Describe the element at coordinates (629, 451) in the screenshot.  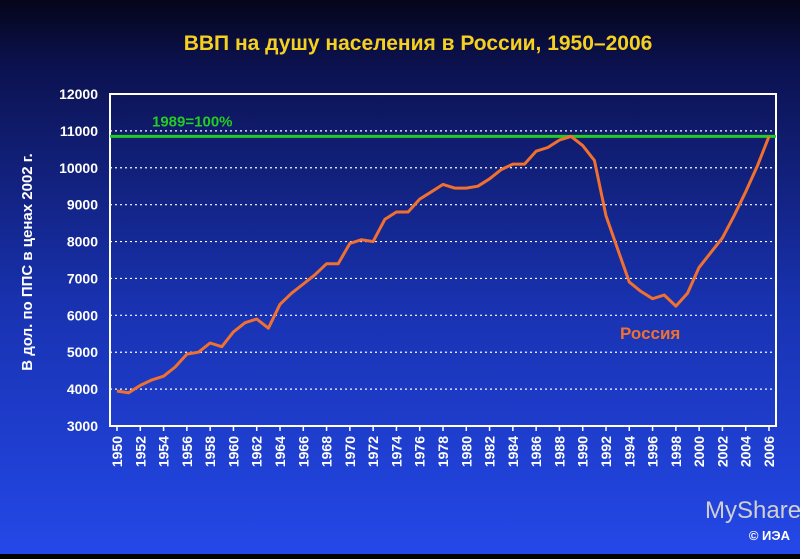
I see `x-tick-label: 1994` at that location.